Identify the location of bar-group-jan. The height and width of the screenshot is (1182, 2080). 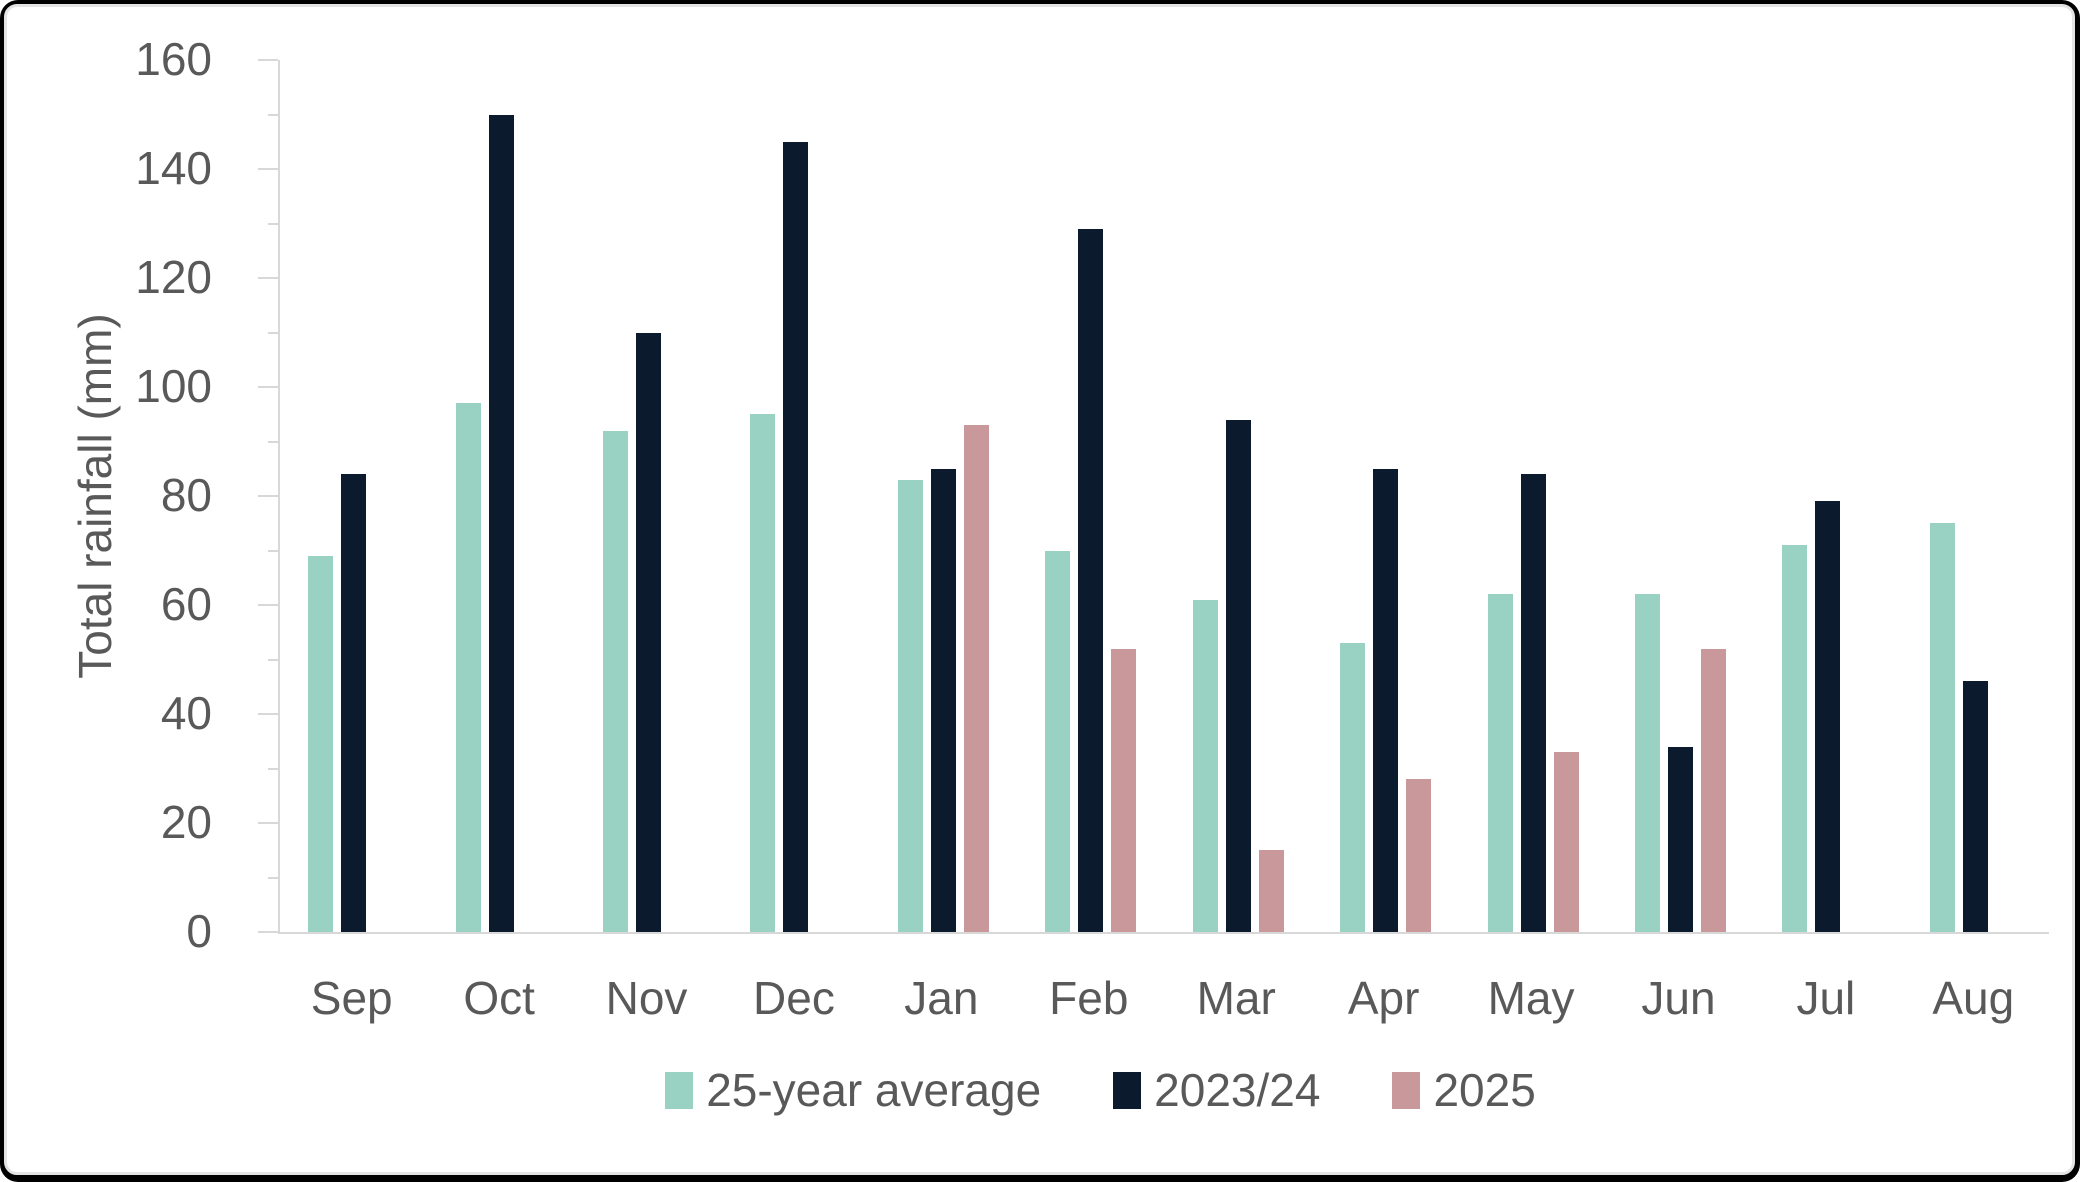
(943, 496).